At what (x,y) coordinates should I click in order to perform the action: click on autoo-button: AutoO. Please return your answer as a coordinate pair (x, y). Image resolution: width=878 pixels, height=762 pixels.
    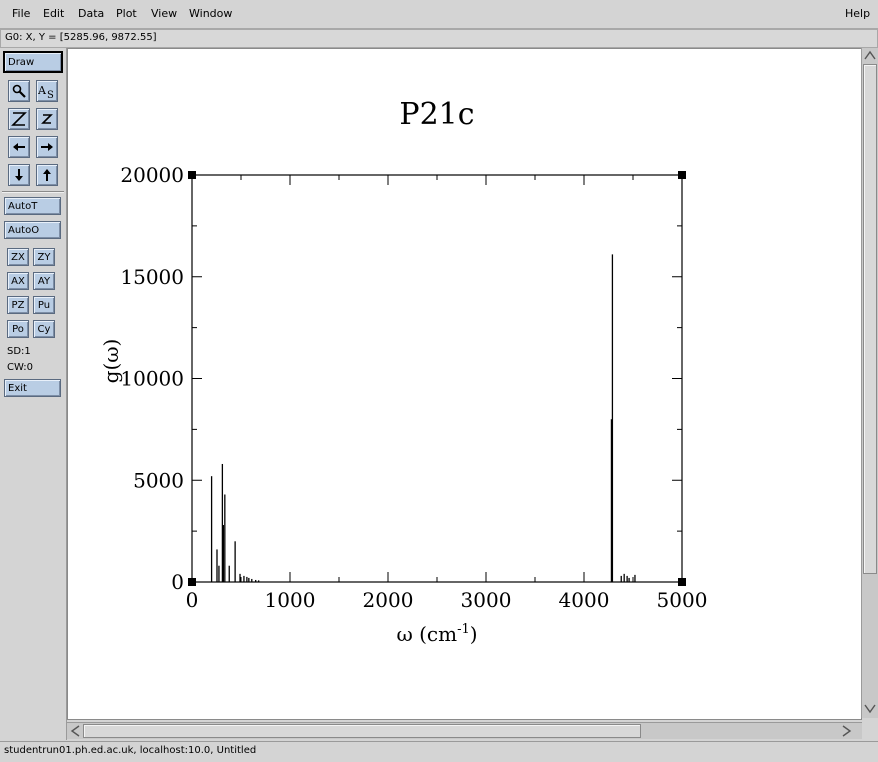
    Looking at the image, I should click on (32, 230).